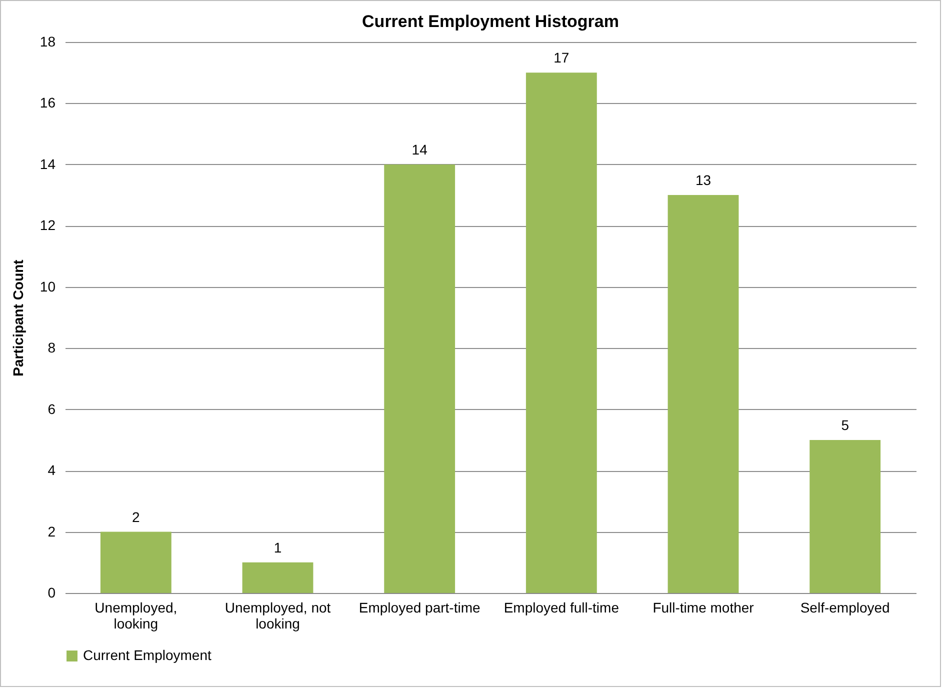  What do you see at coordinates (52, 408) in the screenshot?
I see `y-tick-label: 6` at bounding box center [52, 408].